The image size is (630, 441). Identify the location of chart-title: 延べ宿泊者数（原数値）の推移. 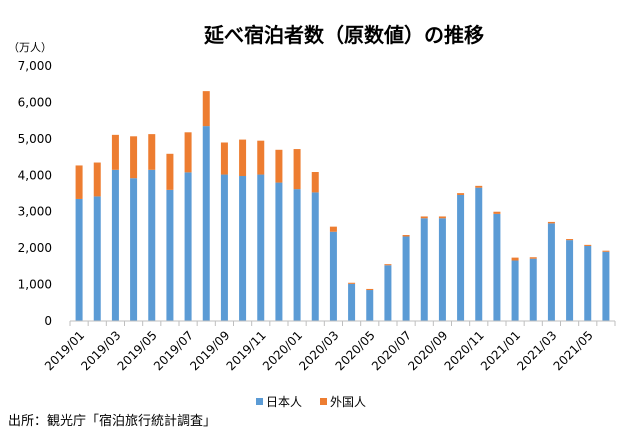
(343, 35).